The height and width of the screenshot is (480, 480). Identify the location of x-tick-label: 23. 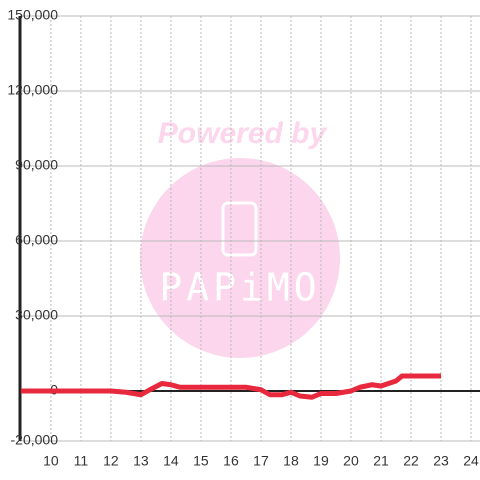
(441, 461).